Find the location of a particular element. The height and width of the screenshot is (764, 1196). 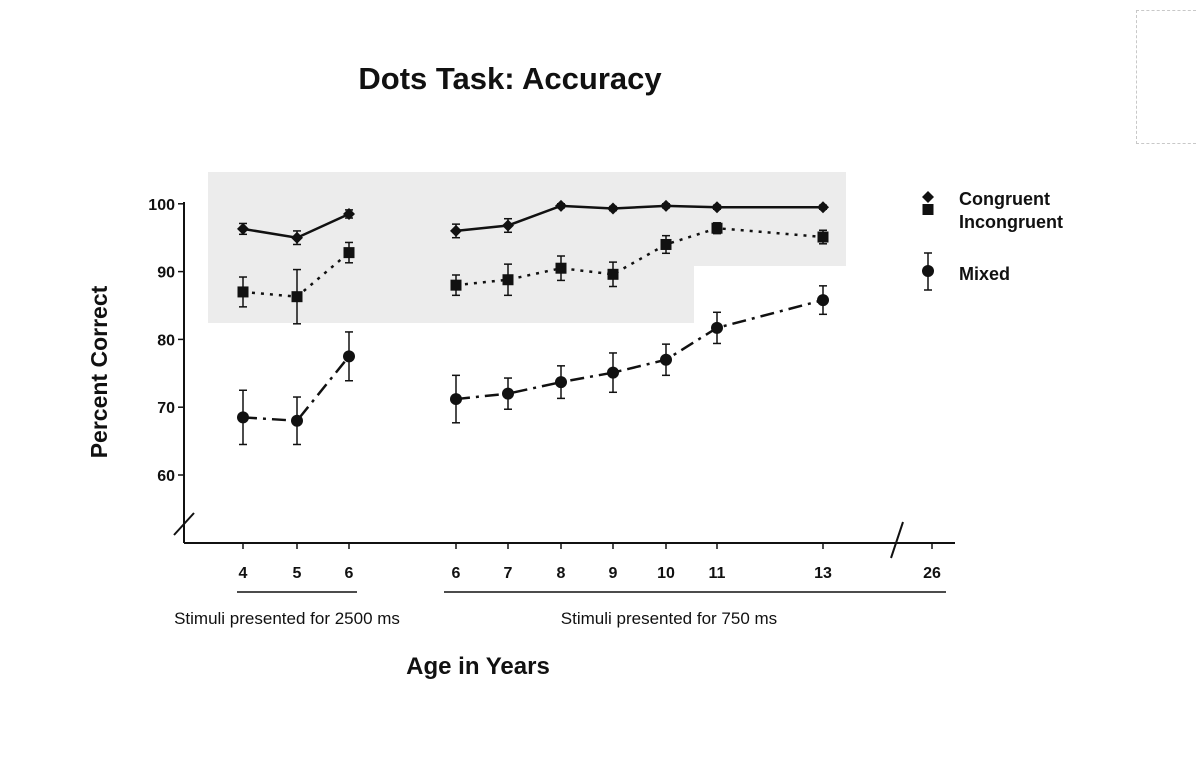

legend-congruent-marker is located at coordinates (928, 197).